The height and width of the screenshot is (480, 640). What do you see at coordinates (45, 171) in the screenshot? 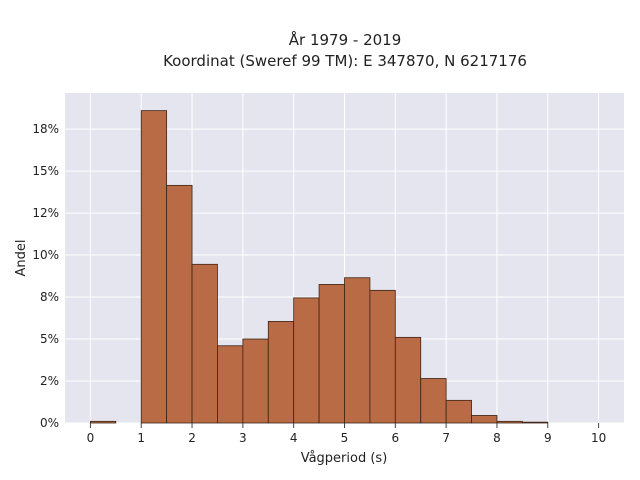
I see `y-tick-label: 15%` at bounding box center [45, 171].